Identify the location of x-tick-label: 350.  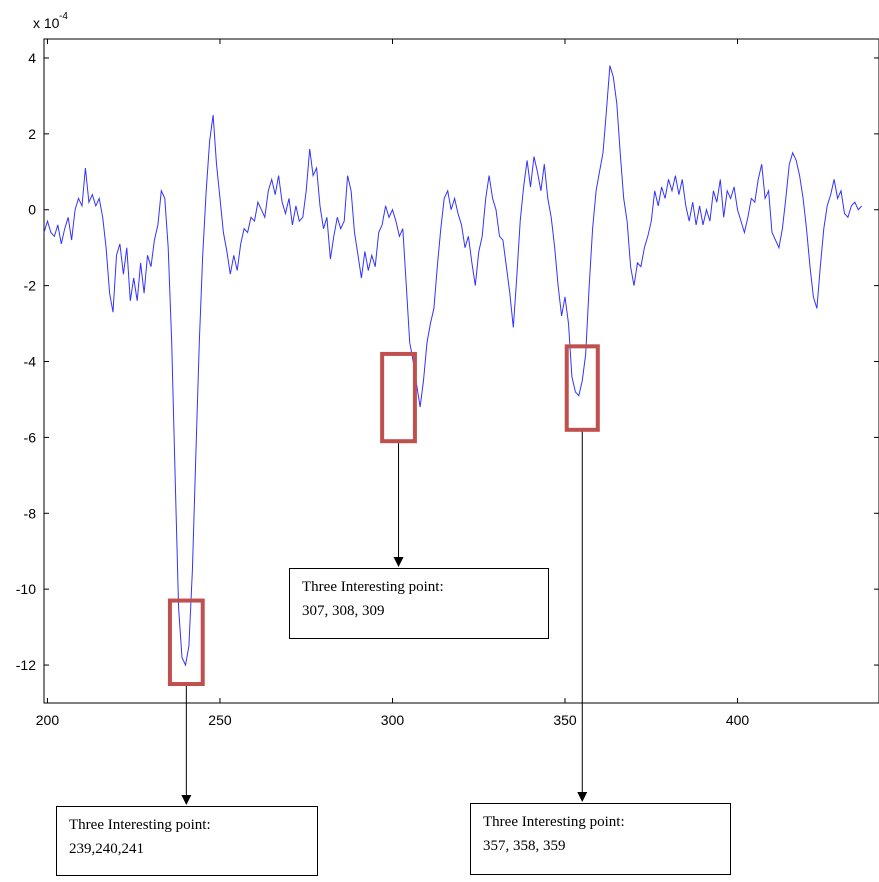
(565, 720).